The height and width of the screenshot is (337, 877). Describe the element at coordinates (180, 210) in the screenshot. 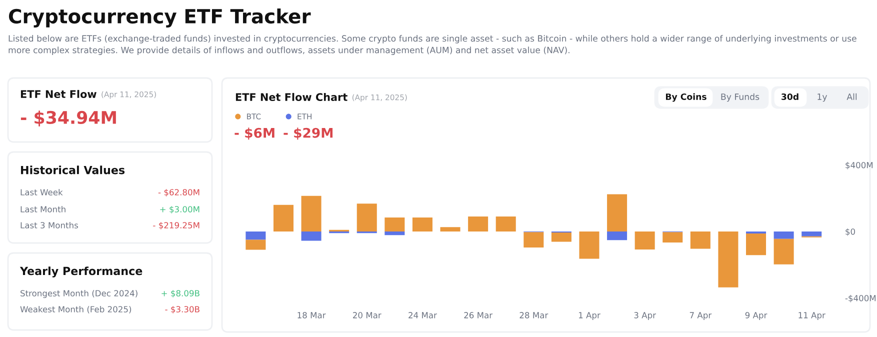

I see `text: + $3.00M` at that location.